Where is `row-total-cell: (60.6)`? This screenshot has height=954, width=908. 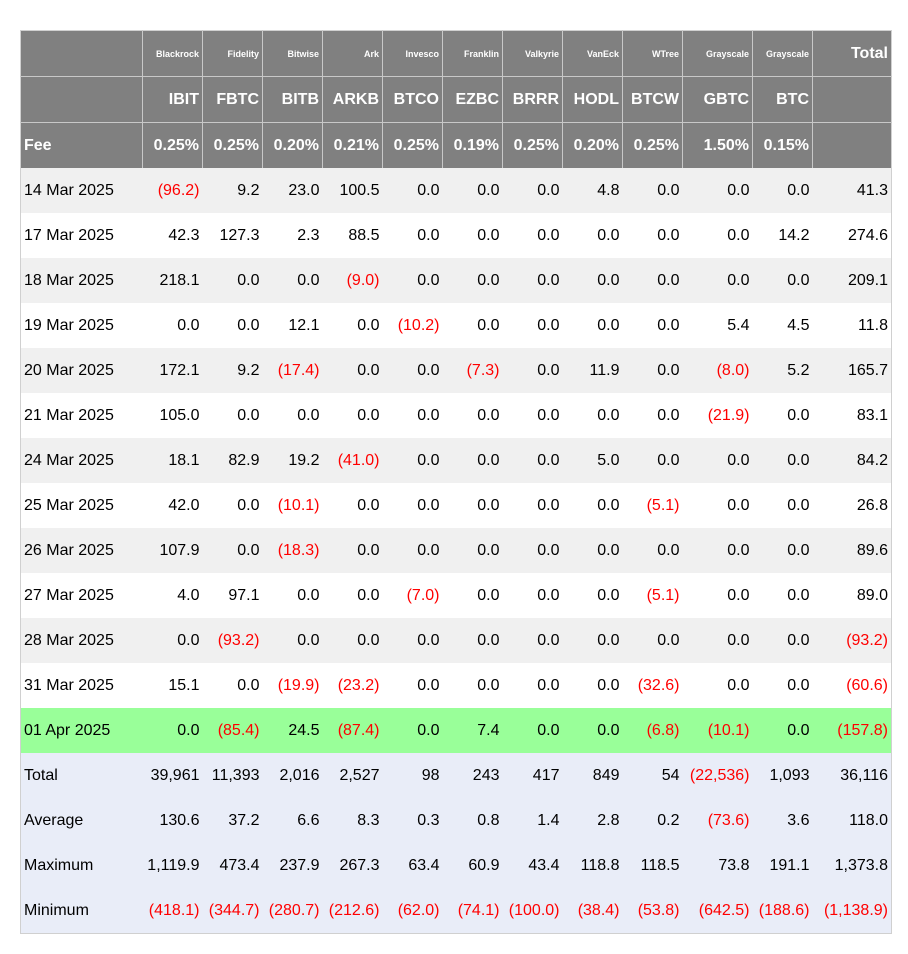
row-total-cell: (60.6) is located at coordinates (852, 685).